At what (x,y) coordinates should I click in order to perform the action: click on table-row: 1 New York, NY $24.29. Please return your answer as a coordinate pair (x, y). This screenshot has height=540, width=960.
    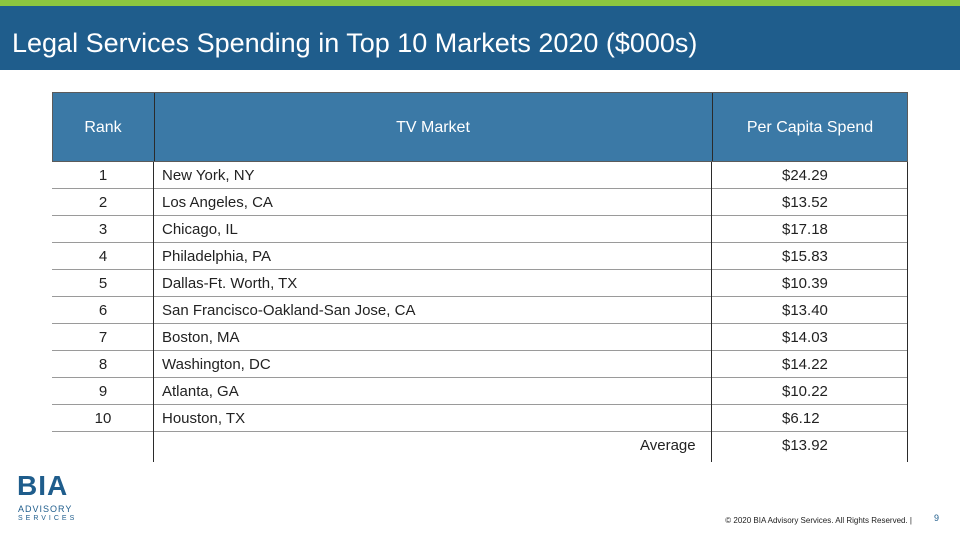
    Looking at the image, I should click on (480, 175).